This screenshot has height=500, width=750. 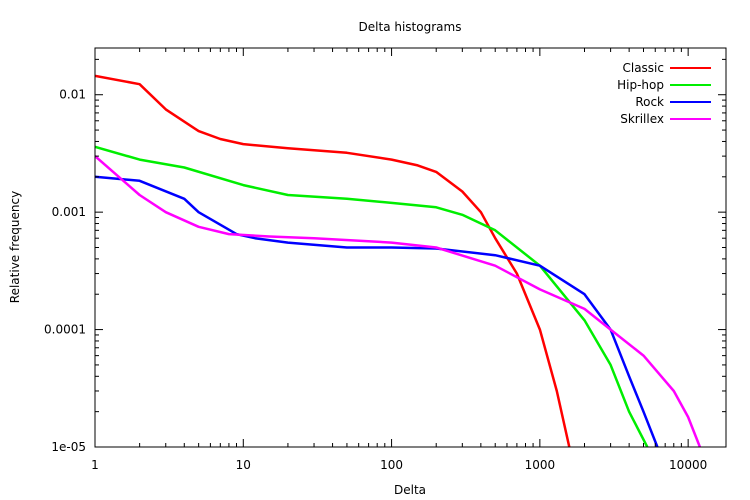 I want to click on x-tick-label: 1, so click(x=95, y=465).